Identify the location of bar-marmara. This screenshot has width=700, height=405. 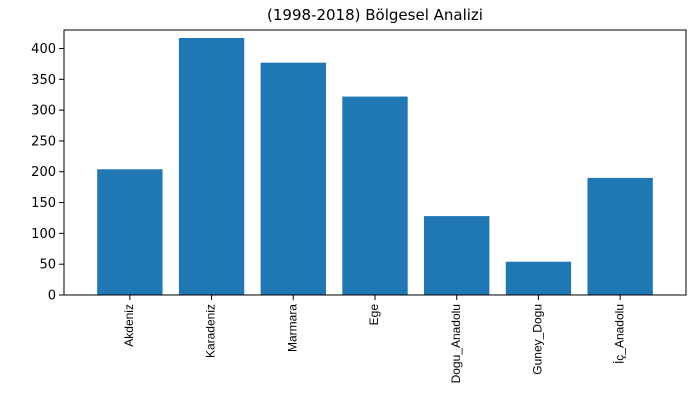
(293, 178).